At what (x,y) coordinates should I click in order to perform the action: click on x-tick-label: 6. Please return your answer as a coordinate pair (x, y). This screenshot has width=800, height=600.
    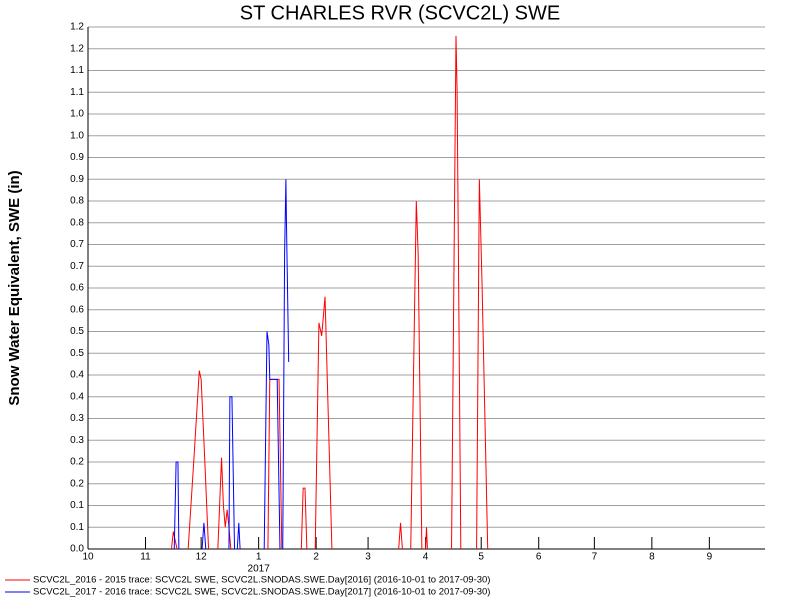
    Looking at the image, I should click on (539, 557).